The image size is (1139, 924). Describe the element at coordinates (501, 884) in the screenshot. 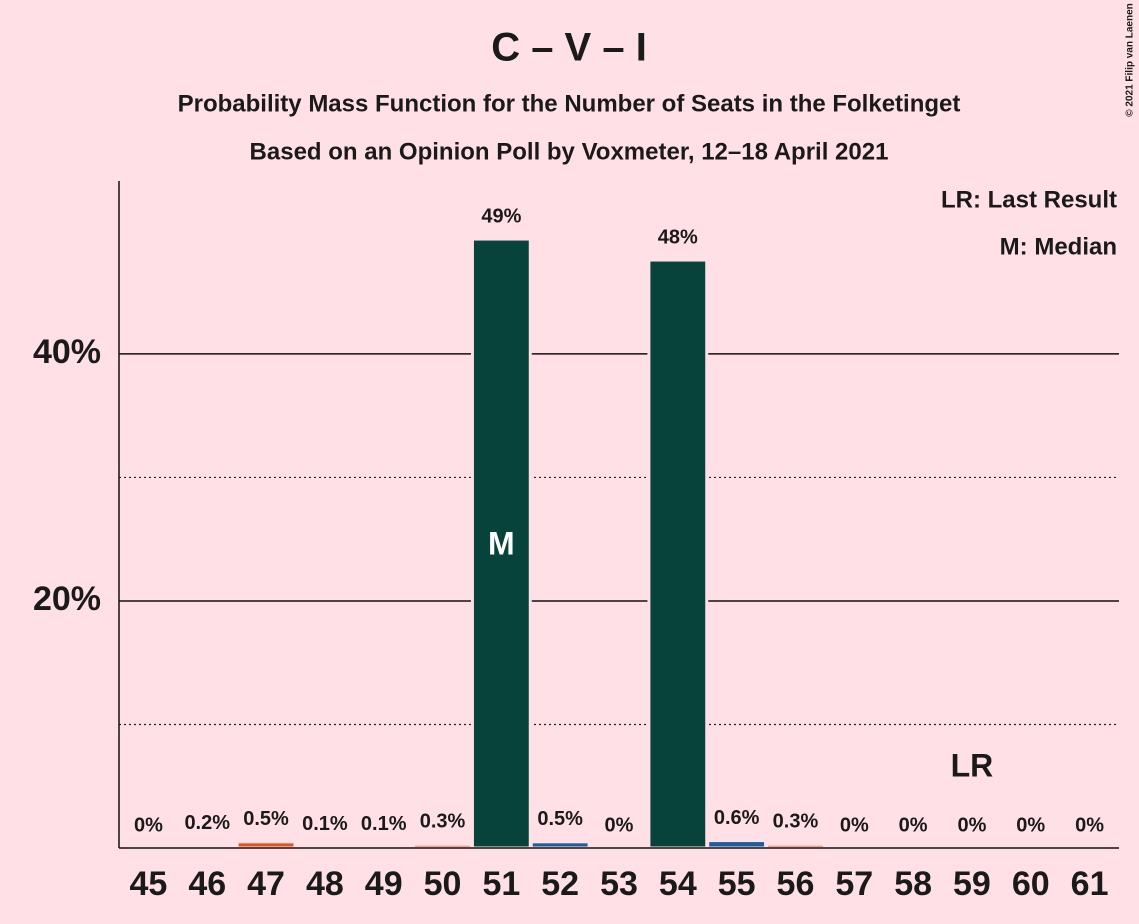

I see `x-tick-label: 51` at that location.